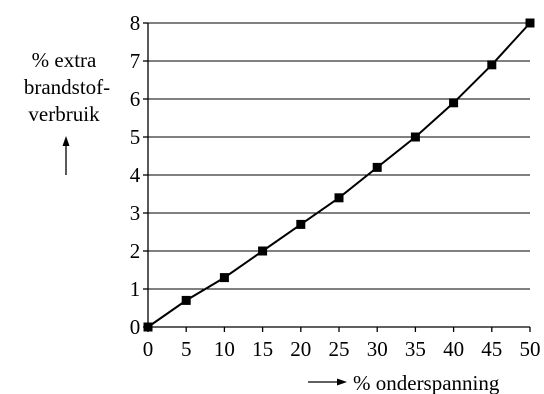 This screenshot has height=394, width=544. Describe the element at coordinates (135, 327) in the screenshot. I see `y-tick-label: 0` at that location.